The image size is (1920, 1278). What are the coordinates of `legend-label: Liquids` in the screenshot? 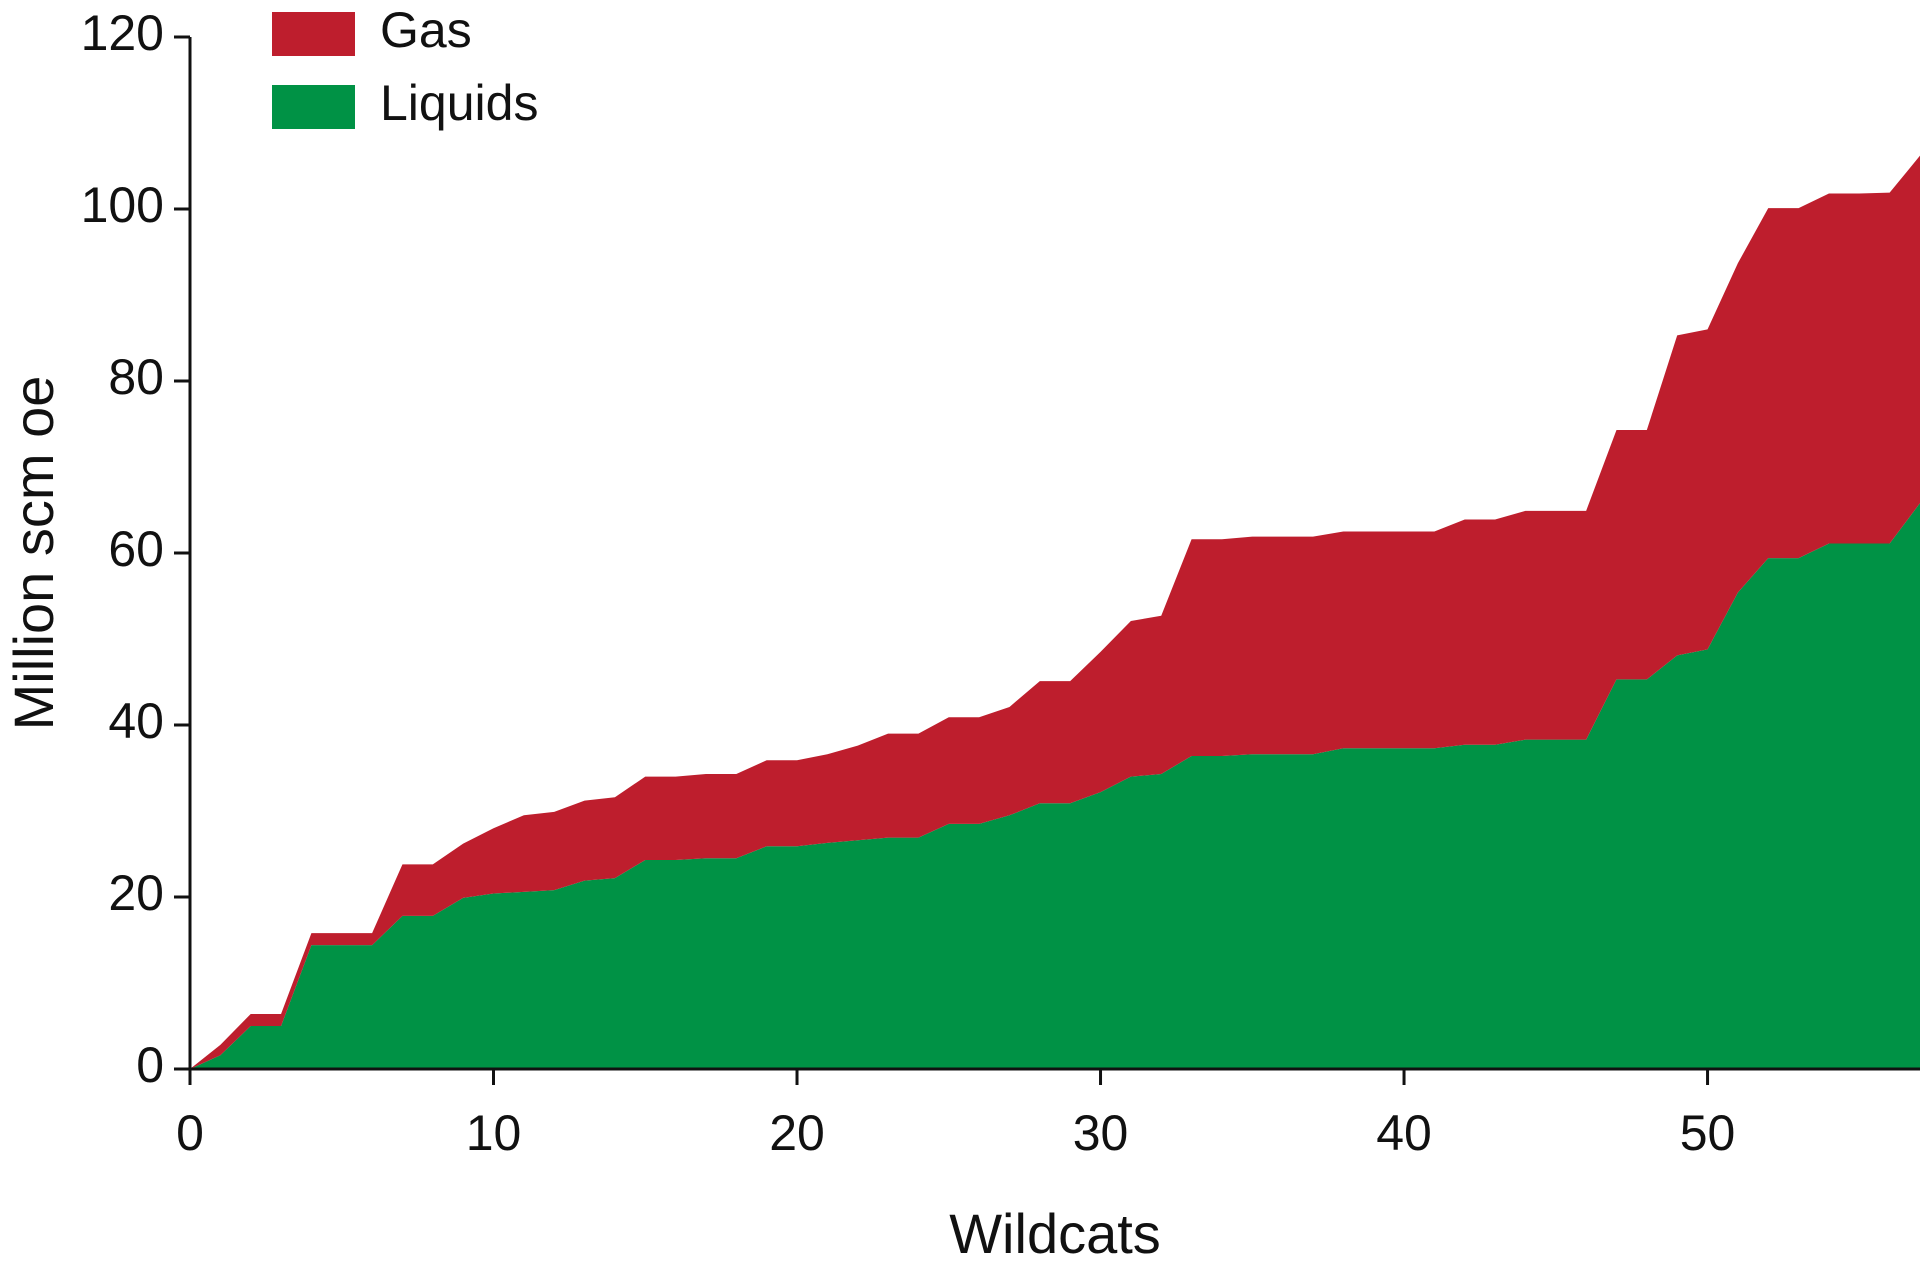 It's located at (459, 103).